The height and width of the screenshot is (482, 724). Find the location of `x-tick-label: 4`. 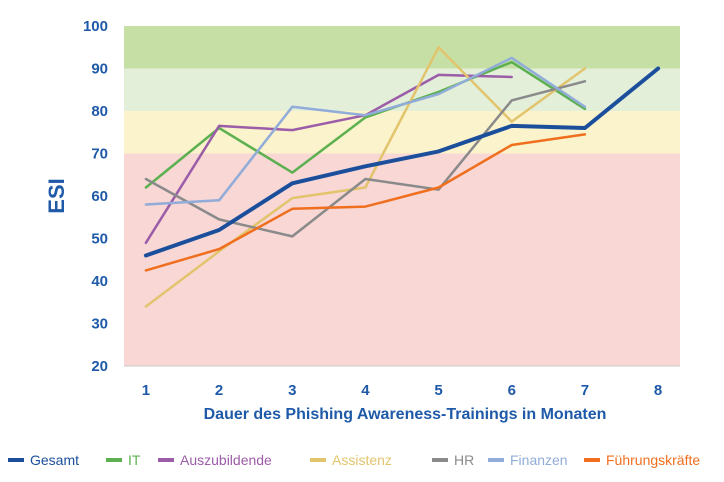

x-tick-label: 4 is located at coordinates (365, 390).